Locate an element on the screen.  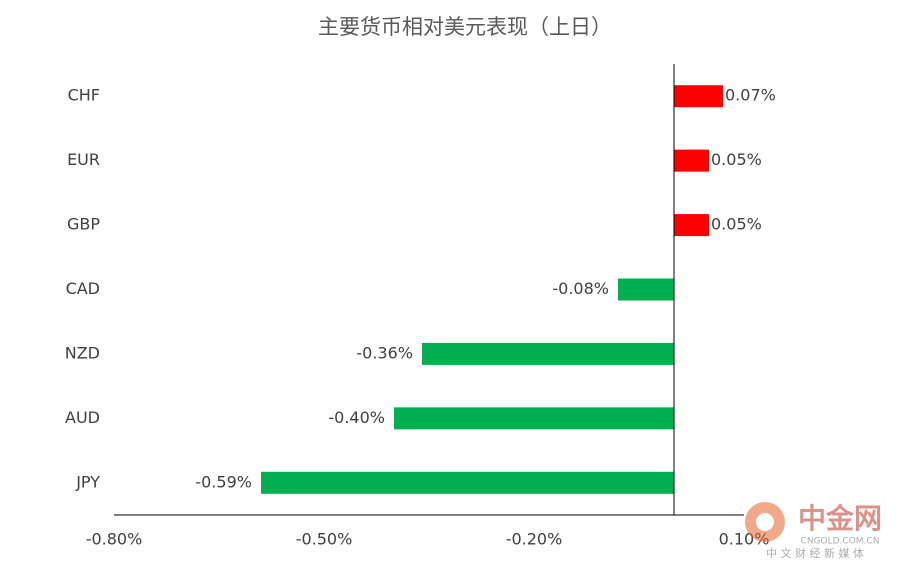
y-tick-label: CAD is located at coordinates (83, 288).